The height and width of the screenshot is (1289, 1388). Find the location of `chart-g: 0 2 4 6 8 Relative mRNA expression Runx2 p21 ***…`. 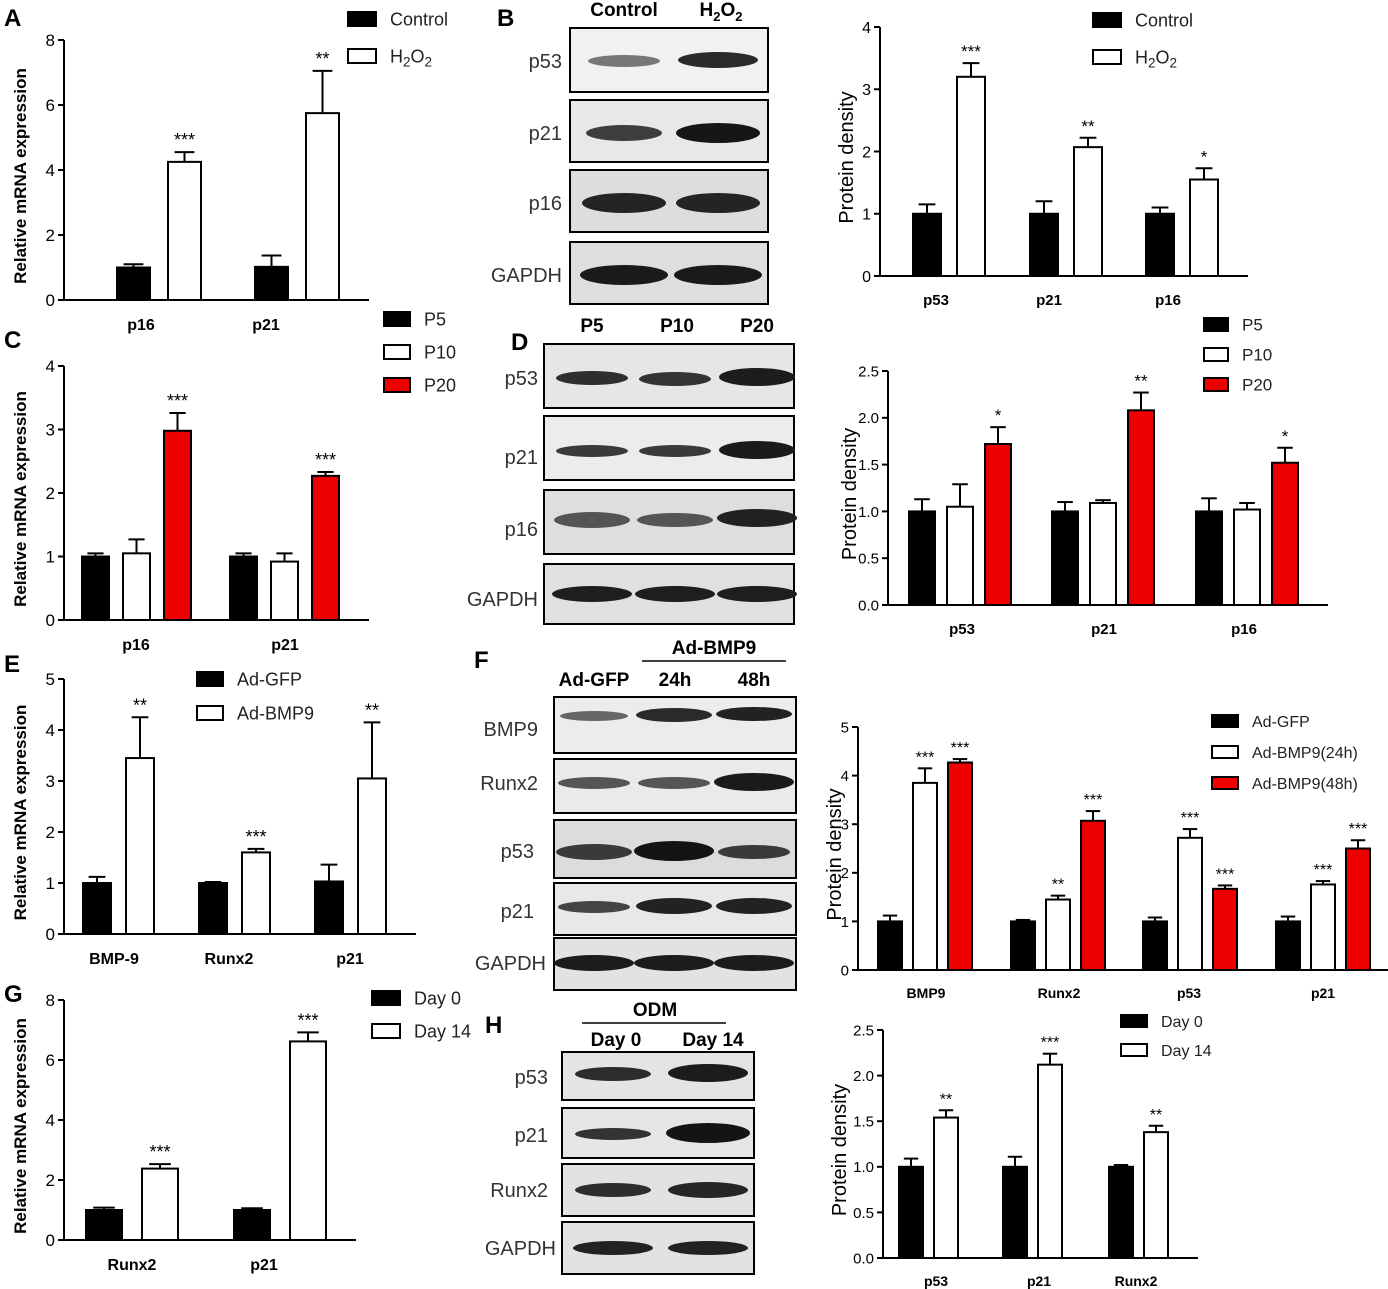

chart-g: 0 2 4 6 8 Relative mRNA expression Runx2 p21 ***… is located at coordinates (241, 1131).